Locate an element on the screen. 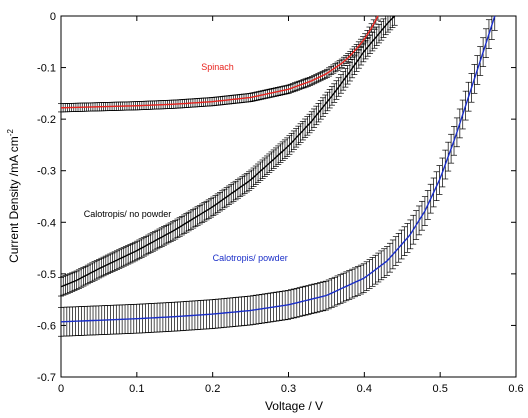  x-axis-label: Voltage / V is located at coordinates (294, 406).